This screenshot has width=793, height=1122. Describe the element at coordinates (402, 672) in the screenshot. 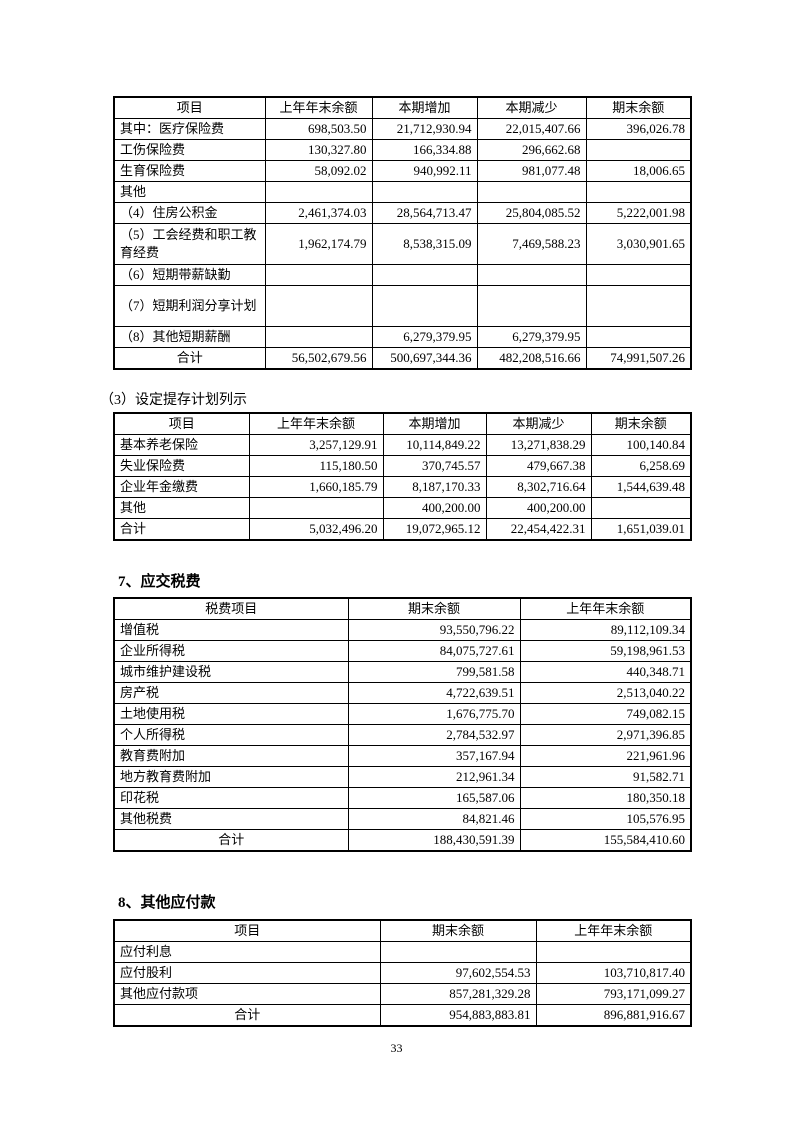

I see `table-row: 城市维护建设税 799,581.58 440,348.71` at that location.